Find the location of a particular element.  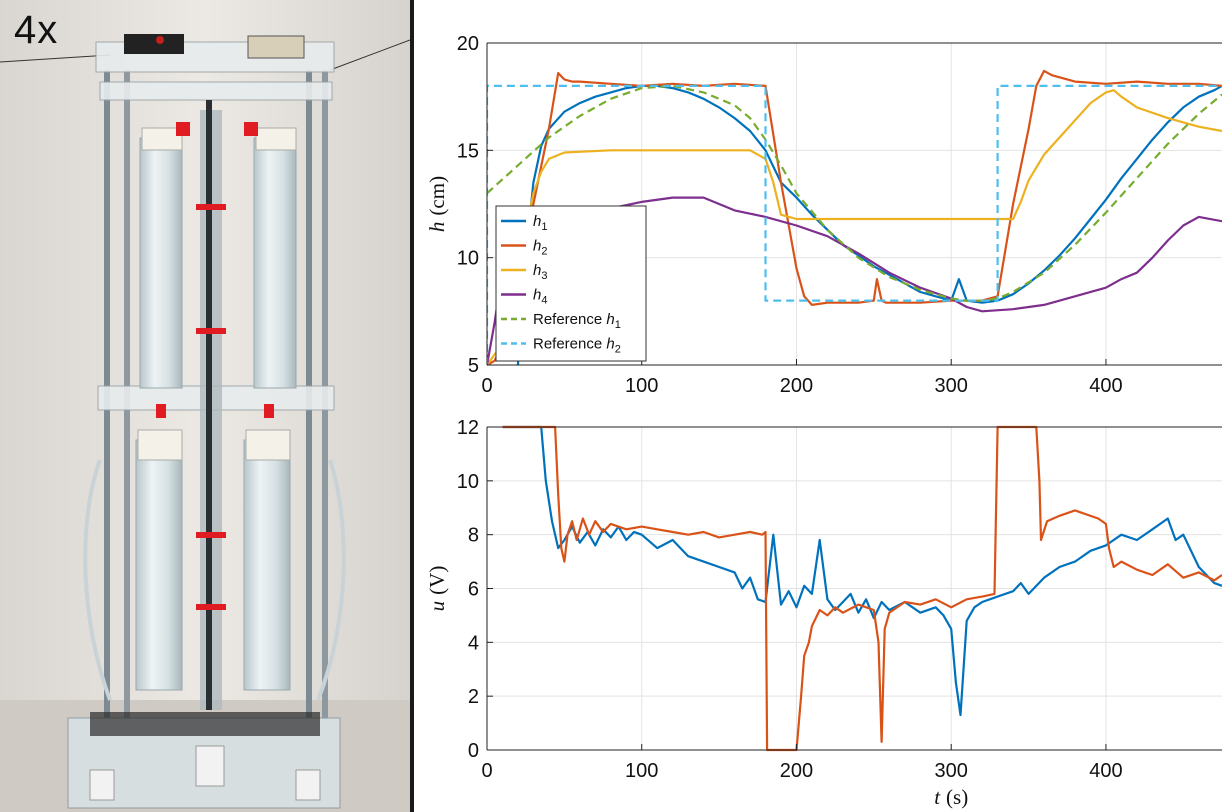

legend-sub: 4 is located at coordinates (544, 301).